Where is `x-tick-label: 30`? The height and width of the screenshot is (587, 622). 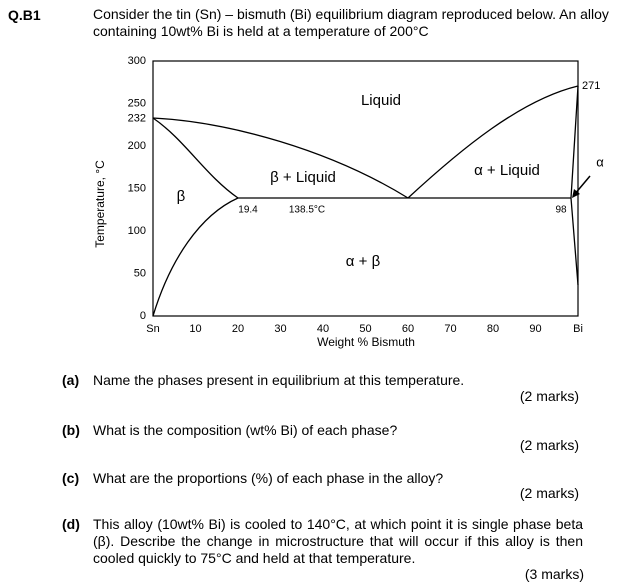 x-tick-label: 30 is located at coordinates (280, 329).